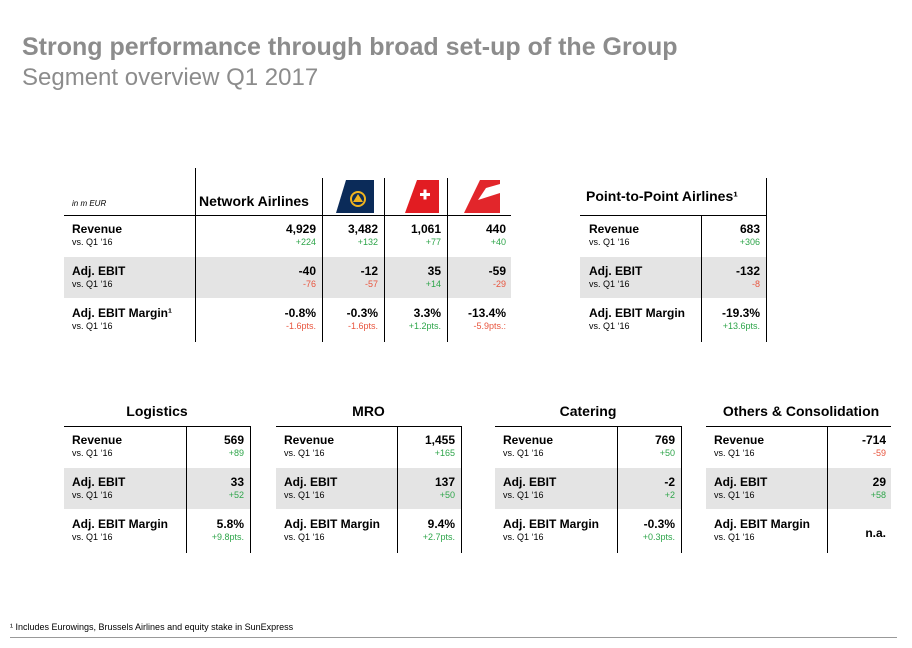 This screenshot has height=648, width=912. I want to click on mro-margin-delta: +2.7pts., so click(438, 537).